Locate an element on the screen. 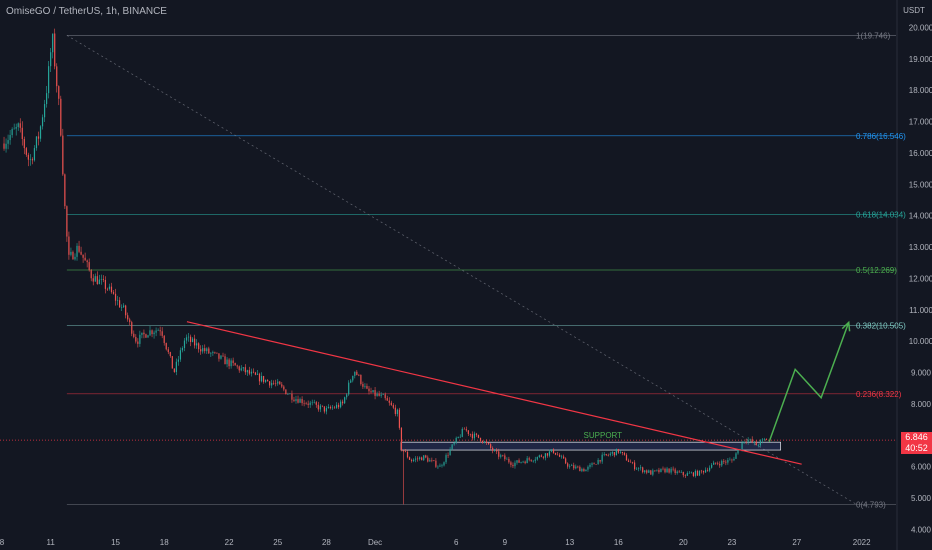 The image size is (932, 550). x-tick-label: 9 is located at coordinates (505, 542).